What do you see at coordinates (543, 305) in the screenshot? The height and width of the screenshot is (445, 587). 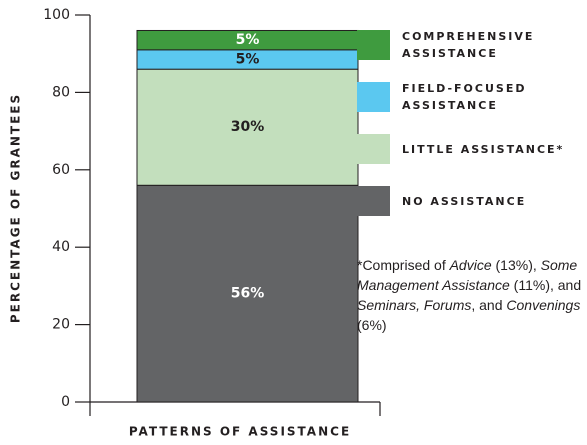 I see `footnote-part: Convenings` at bounding box center [543, 305].